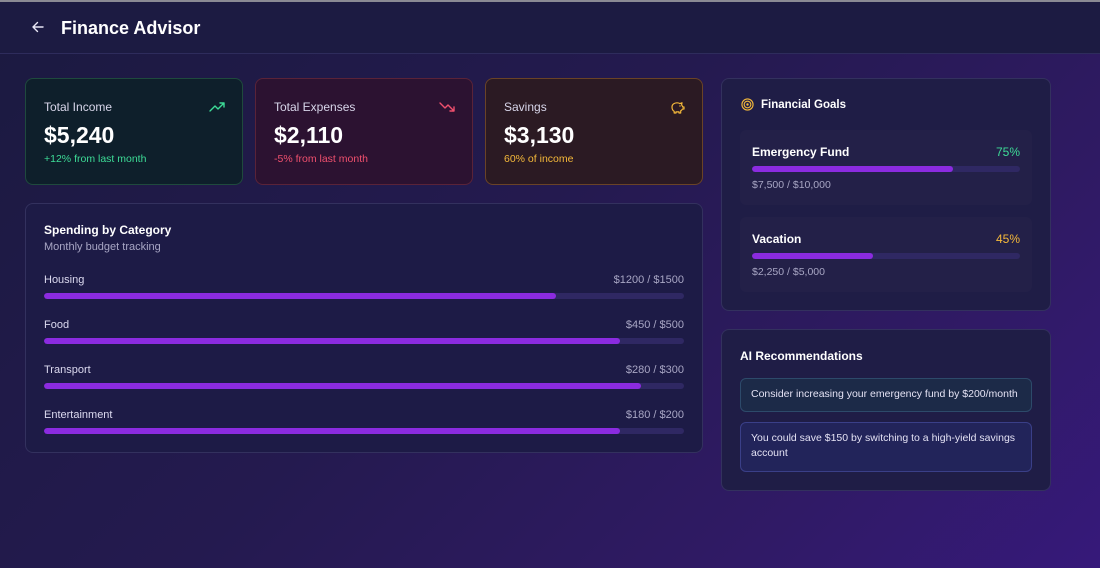 The width and height of the screenshot is (1100, 568). What do you see at coordinates (102, 247) in the screenshot?
I see `section-subtitle: Monthly budget tracking` at bounding box center [102, 247].